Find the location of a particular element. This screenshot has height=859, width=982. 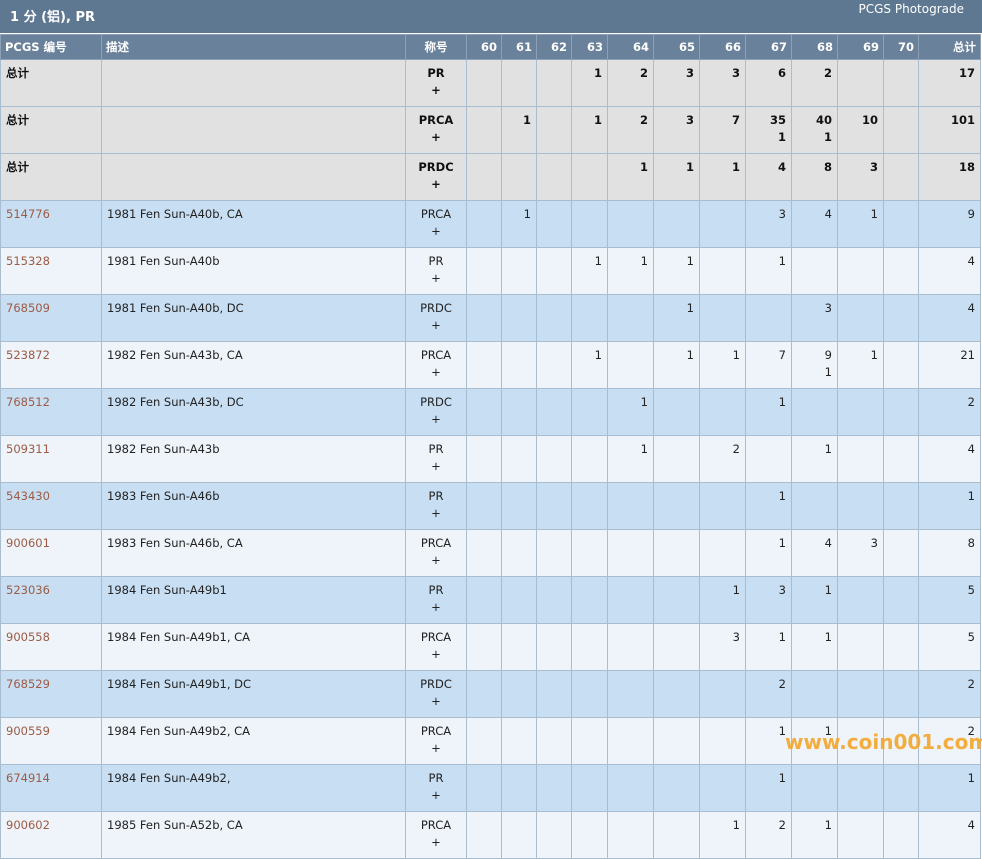

pcgs-code-link: 514776 is located at coordinates (28, 214).